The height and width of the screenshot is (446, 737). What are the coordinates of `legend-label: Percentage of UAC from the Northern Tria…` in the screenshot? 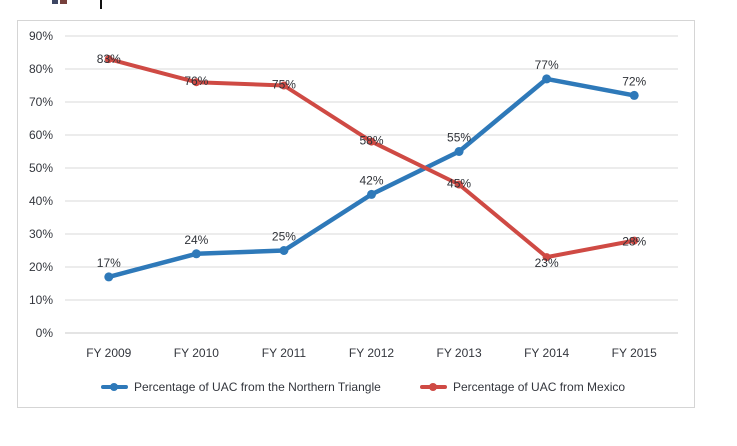 It's located at (257, 387).